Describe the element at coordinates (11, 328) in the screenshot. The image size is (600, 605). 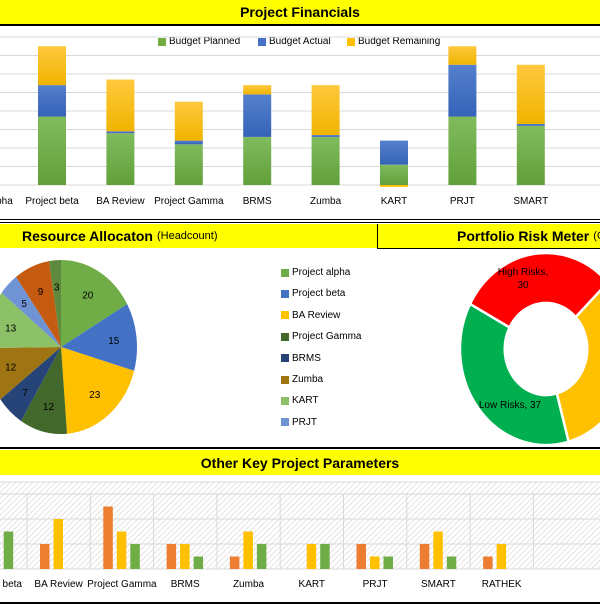
I see `pie-data-label: 13` at that location.